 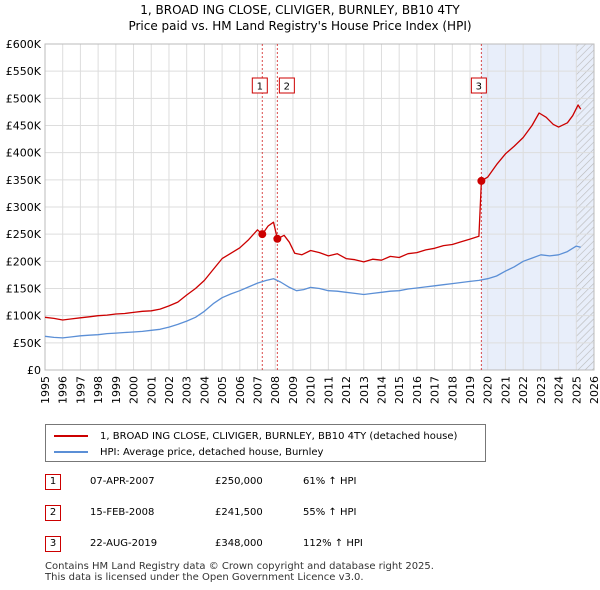 I want to click on y-tick-label: £50K, so click(x=27, y=343).